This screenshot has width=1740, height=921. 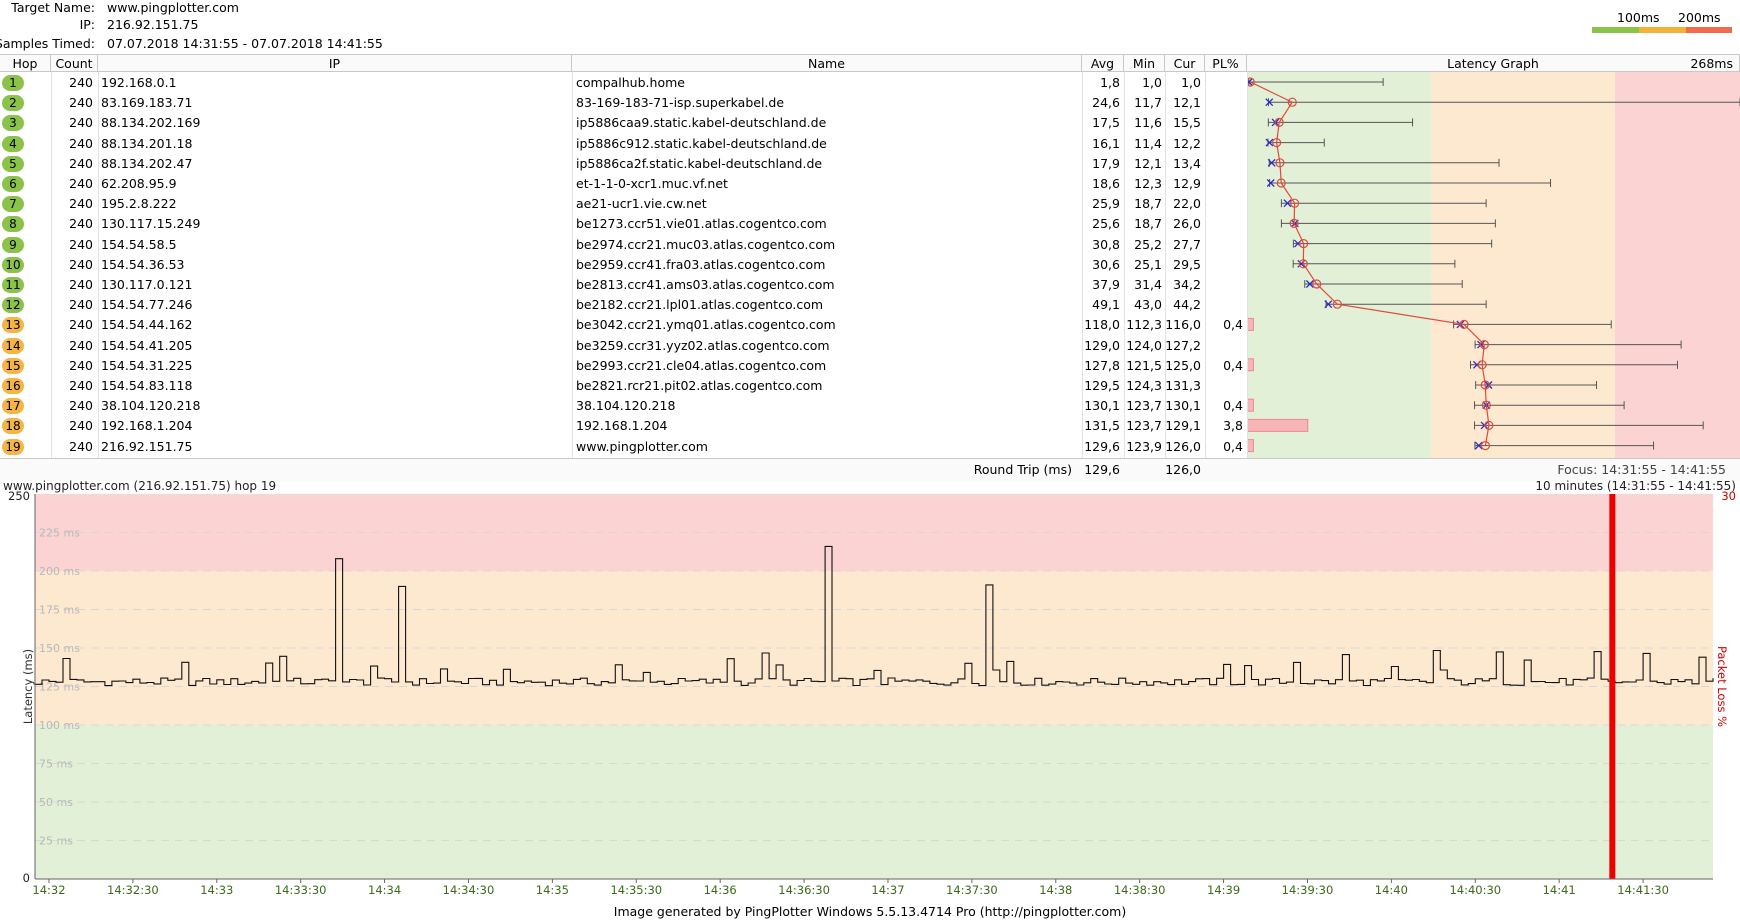 What do you see at coordinates (1493, 63) in the screenshot?
I see `col-header-latency-graph: Latency Graph 268ms` at bounding box center [1493, 63].